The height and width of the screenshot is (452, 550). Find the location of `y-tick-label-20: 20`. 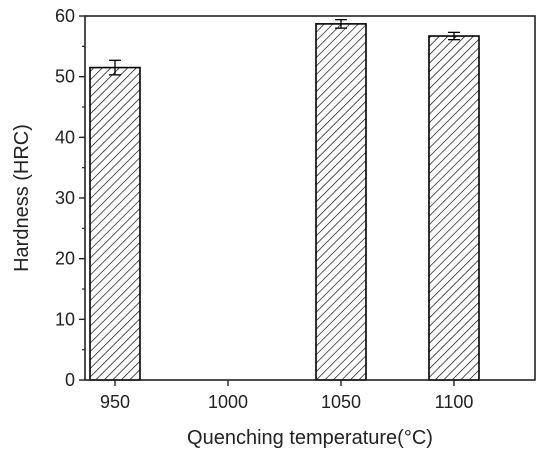

y-tick-label-20: 20 is located at coordinates (65, 259).